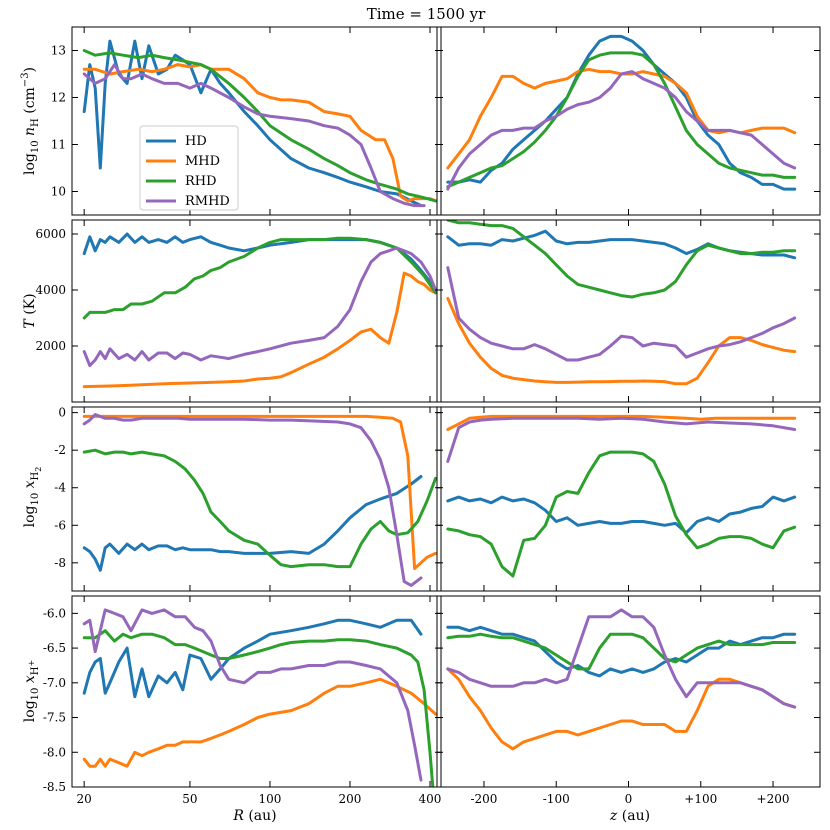 The image size is (830, 830). I want to click on legend: HD MHD RHD RMHD, so click(189, 168).